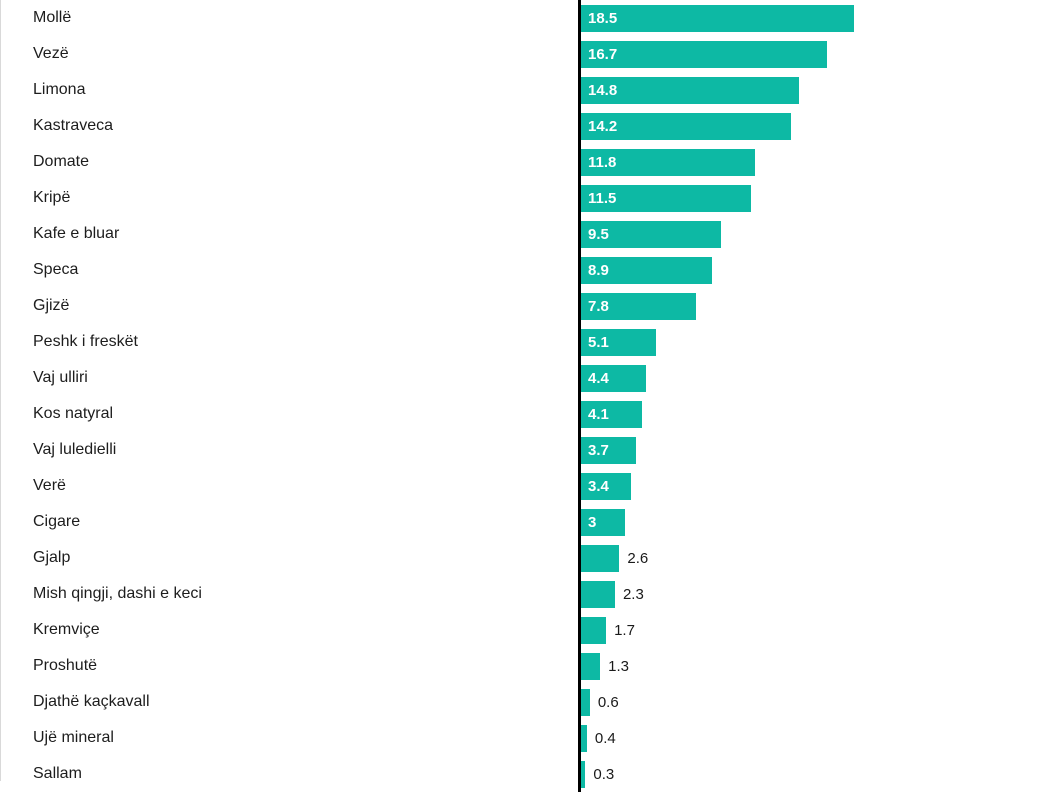 This screenshot has width=1047, height=792. What do you see at coordinates (619, 342) in the screenshot?
I see `bar: 5.1` at bounding box center [619, 342].